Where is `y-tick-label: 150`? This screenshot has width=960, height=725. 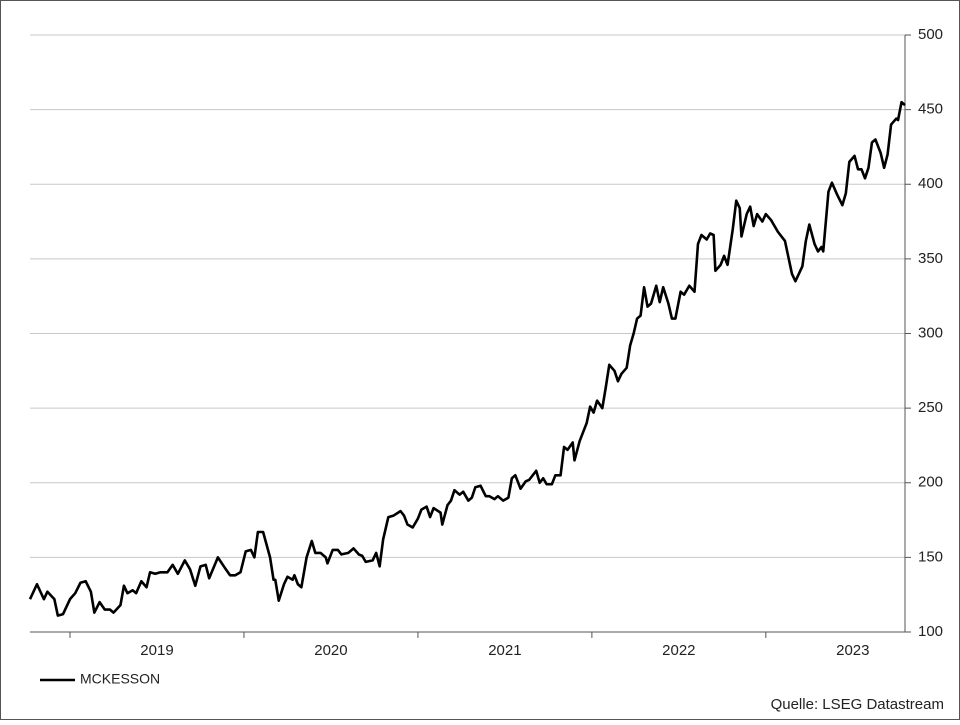 y-tick-label: 150 is located at coordinates (930, 556).